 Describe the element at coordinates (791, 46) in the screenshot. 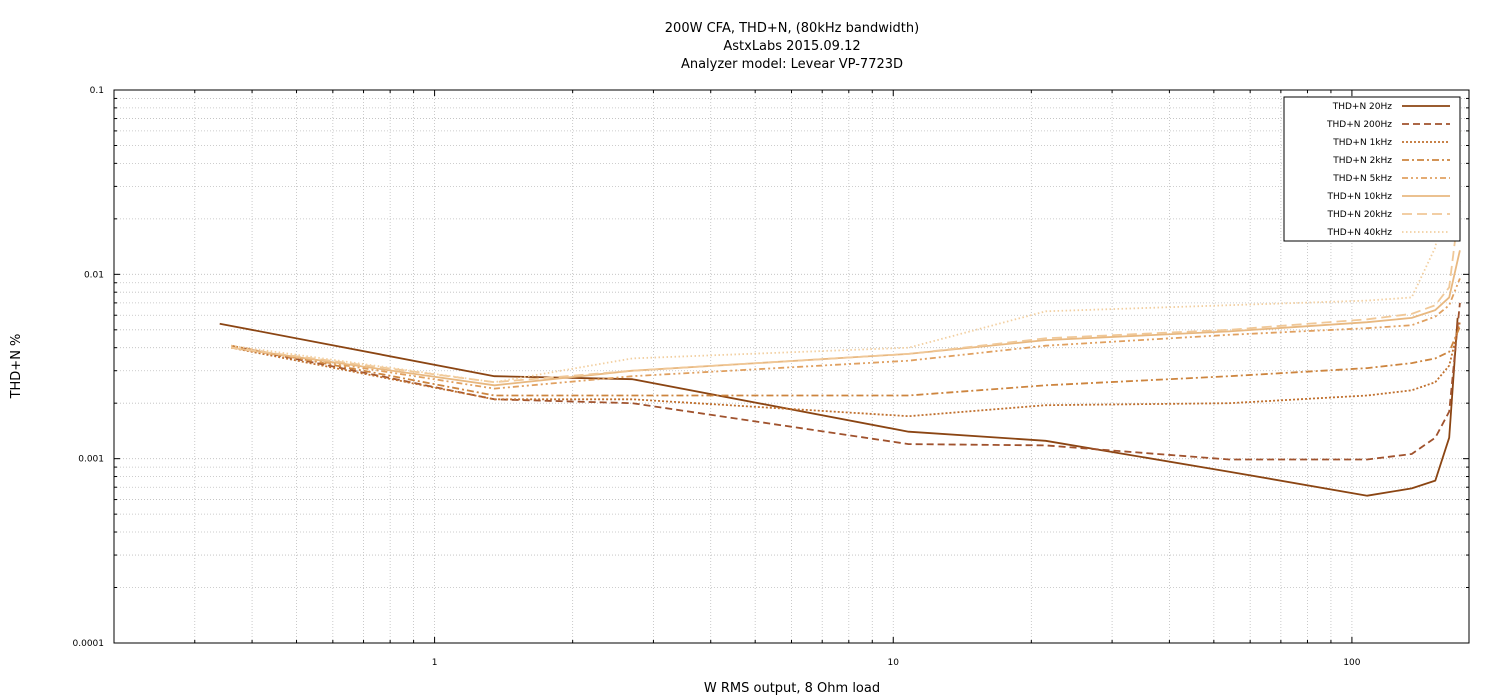

I see `chart-title-line-2: AstxLabs 2015.09.12` at that location.